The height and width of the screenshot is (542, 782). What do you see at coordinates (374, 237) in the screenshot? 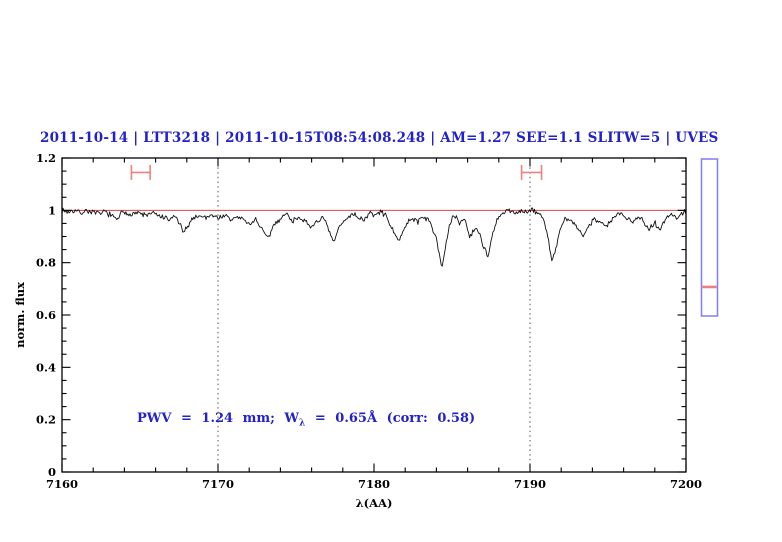
I see `spectrum-trace` at bounding box center [374, 237].